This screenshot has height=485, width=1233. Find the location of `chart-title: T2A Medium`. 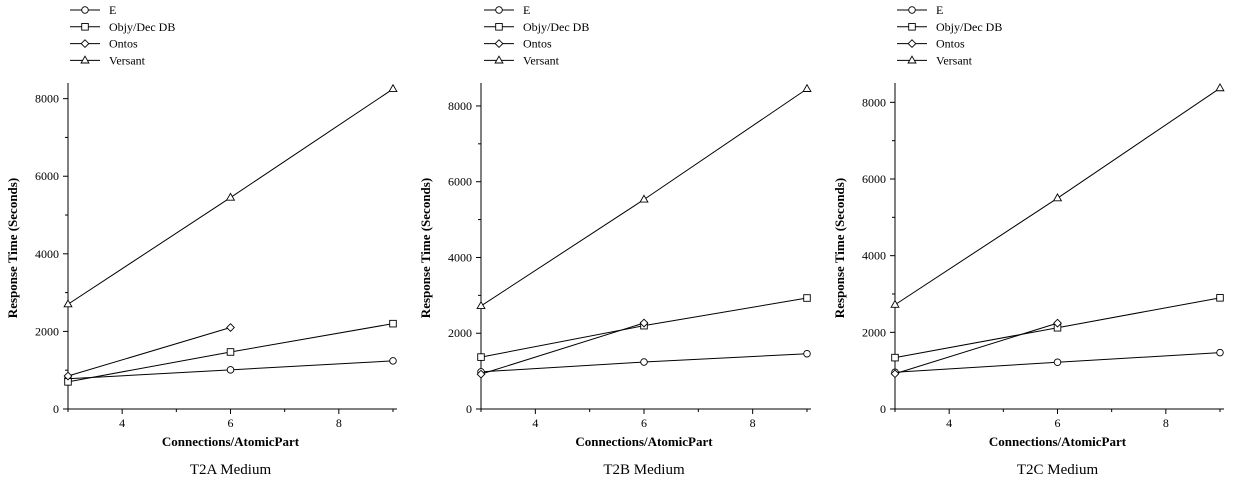

chart-title: T2A Medium is located at coordinates (231, 470).